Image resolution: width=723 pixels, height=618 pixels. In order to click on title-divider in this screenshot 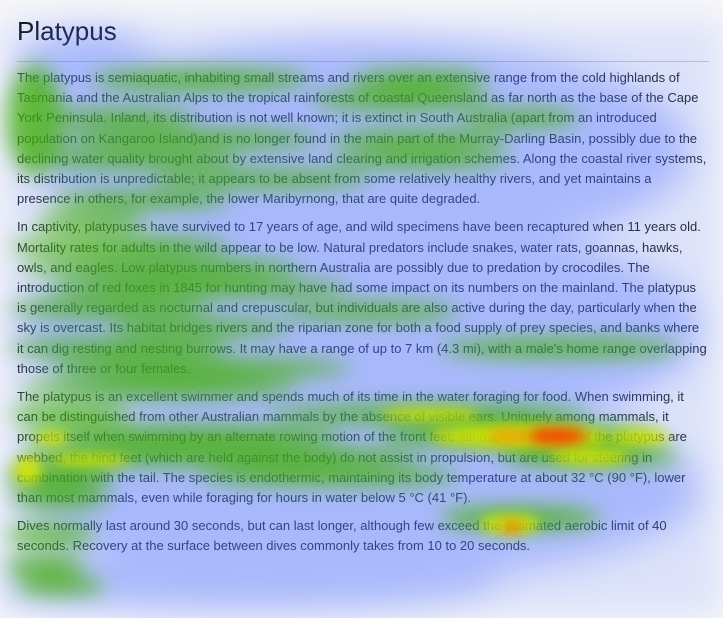, I will do `click(363, 61)`.